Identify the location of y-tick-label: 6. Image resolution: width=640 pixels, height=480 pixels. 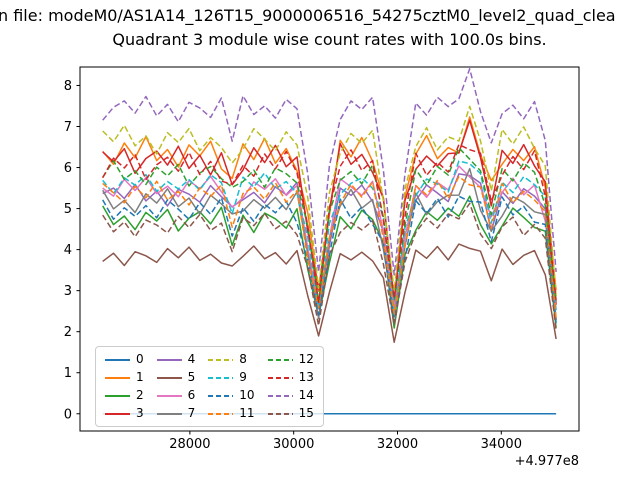
(68, 168).